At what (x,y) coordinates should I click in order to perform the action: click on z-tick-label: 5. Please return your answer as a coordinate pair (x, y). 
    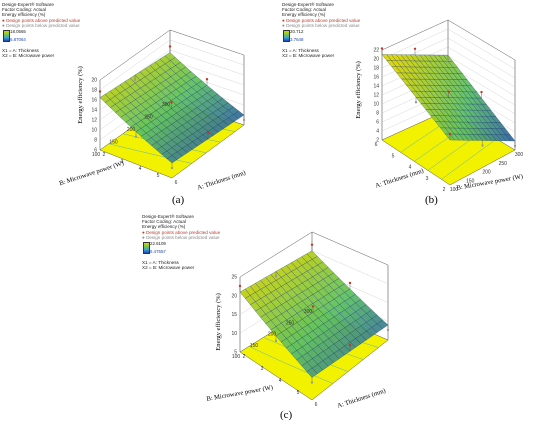
    Looking at the image, I should click on (235, 353).